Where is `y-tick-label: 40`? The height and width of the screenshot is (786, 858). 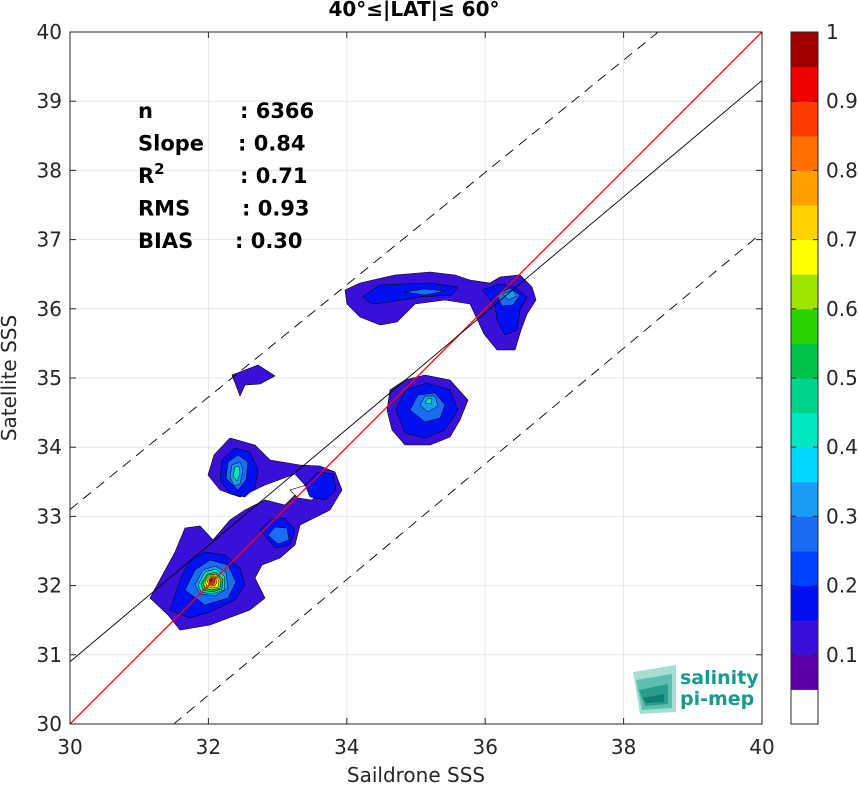 y-tick-label: 40 is located at coordinates (49, 32).